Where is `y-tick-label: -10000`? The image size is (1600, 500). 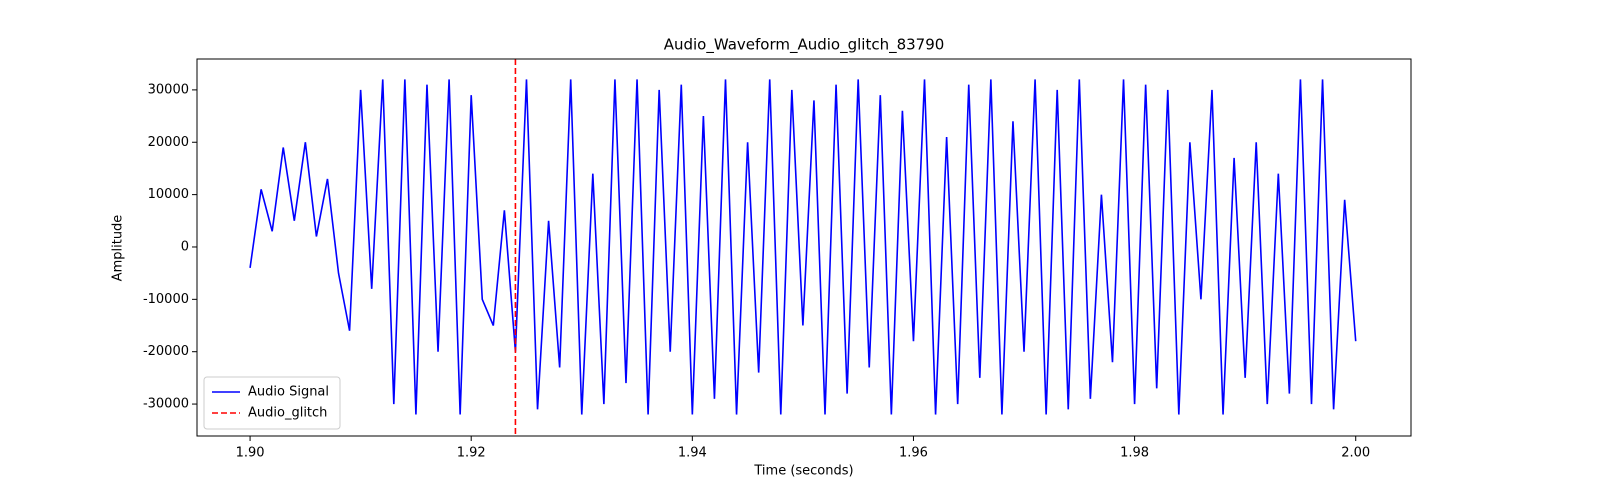 y-tick-label: -10000 is located at coordinates (166, 299).